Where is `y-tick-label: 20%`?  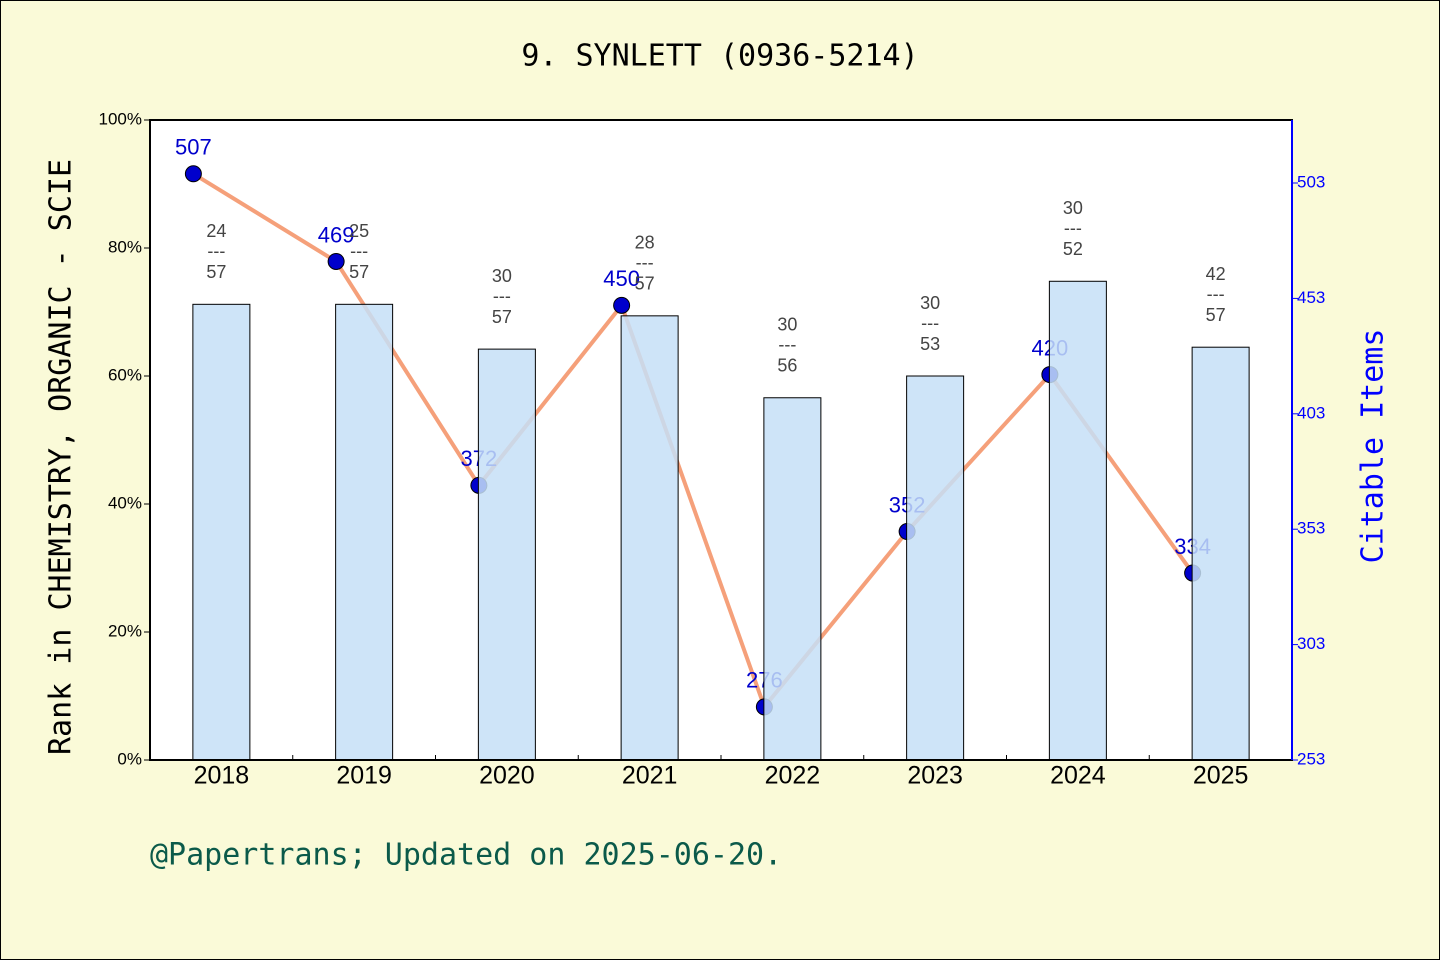
y-tick-label: 20% is located at coordinates (125, 630).